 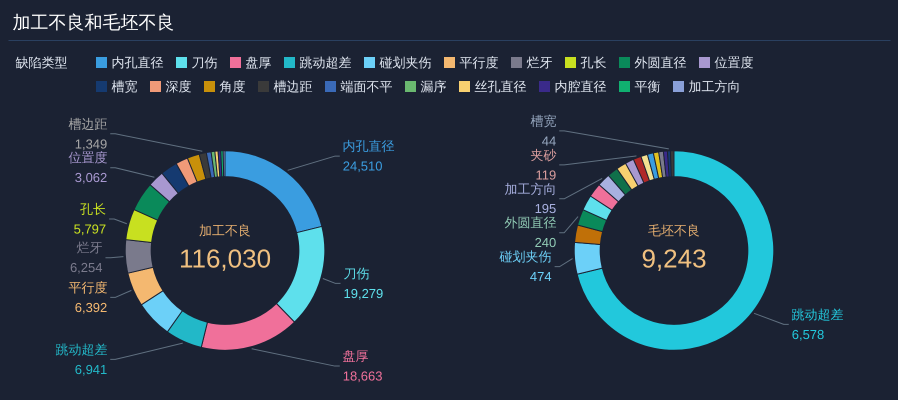 What do you see at coordinates (125, 86) in the screenshot?
I see `legend-label: 槽宽` at bounding box center [125, 86].